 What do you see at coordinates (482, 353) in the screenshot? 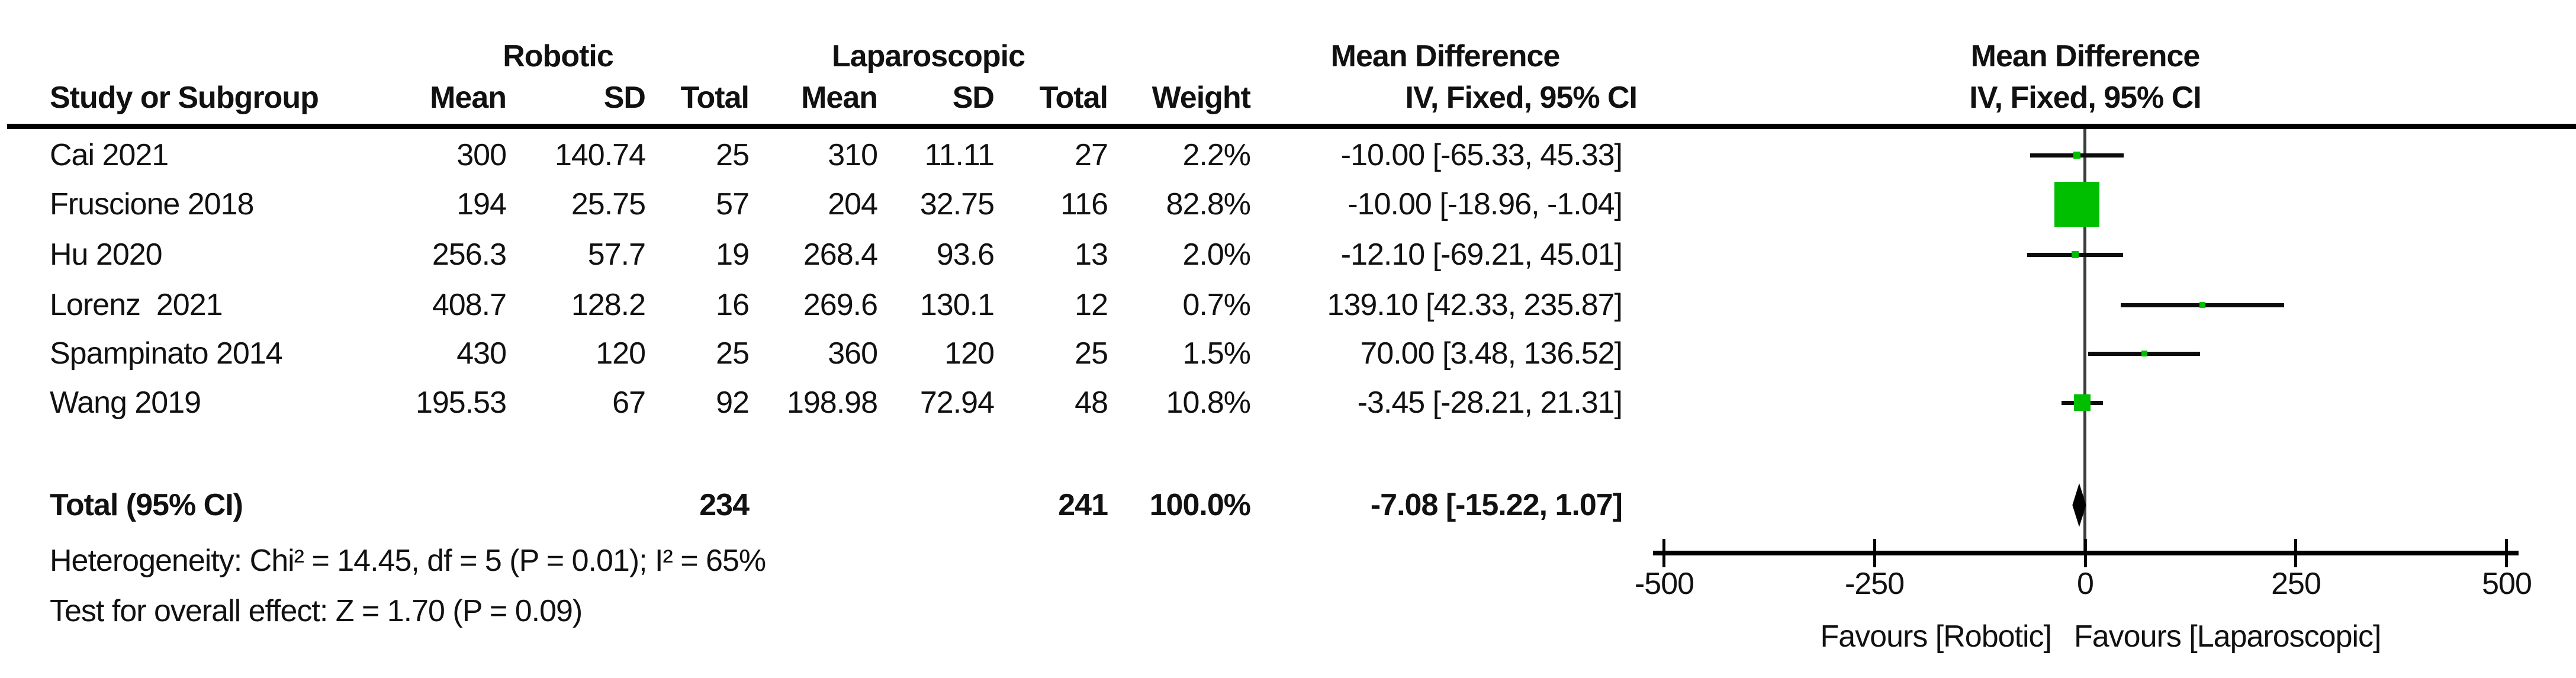
I see `mean-robotic: 430` at bounding box center [482, 353].